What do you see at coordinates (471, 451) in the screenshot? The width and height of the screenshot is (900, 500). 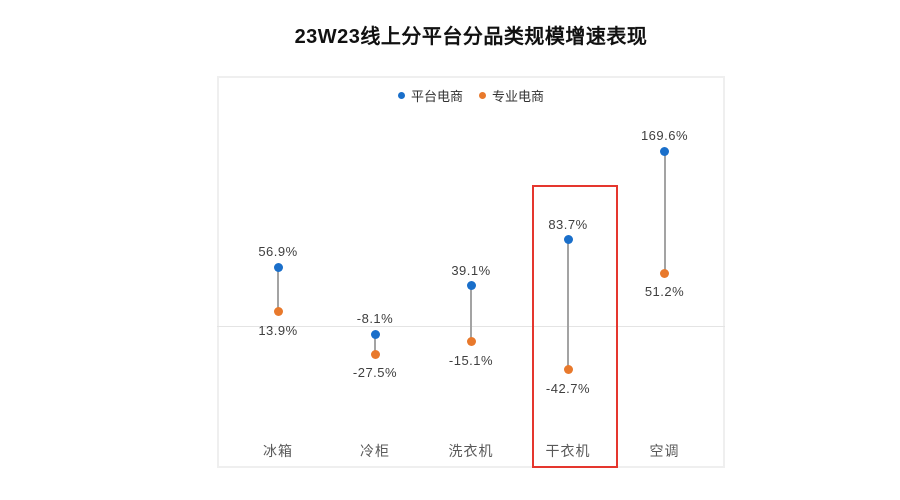 I see `x-axis-label: 洗衣机` at bounding box center [471, 451].